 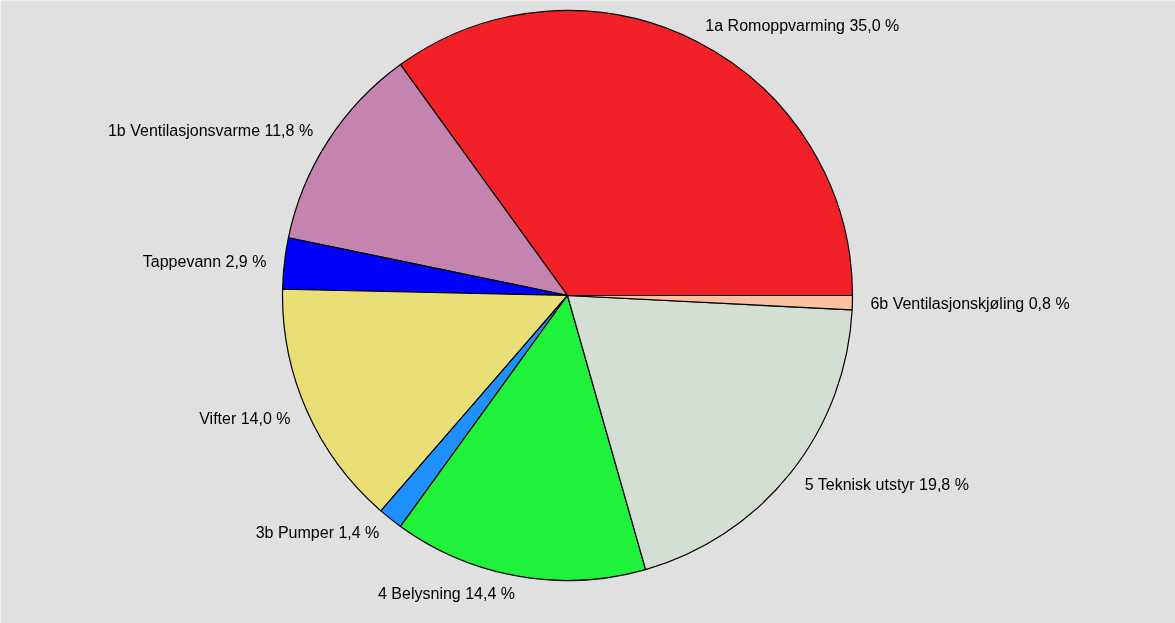 What do you see at coordinates (970, 303) in the screenshot?
I see `slice-label: 6b Ventilasjonskjøling 0,8 %` at bounding box center [970, 303].